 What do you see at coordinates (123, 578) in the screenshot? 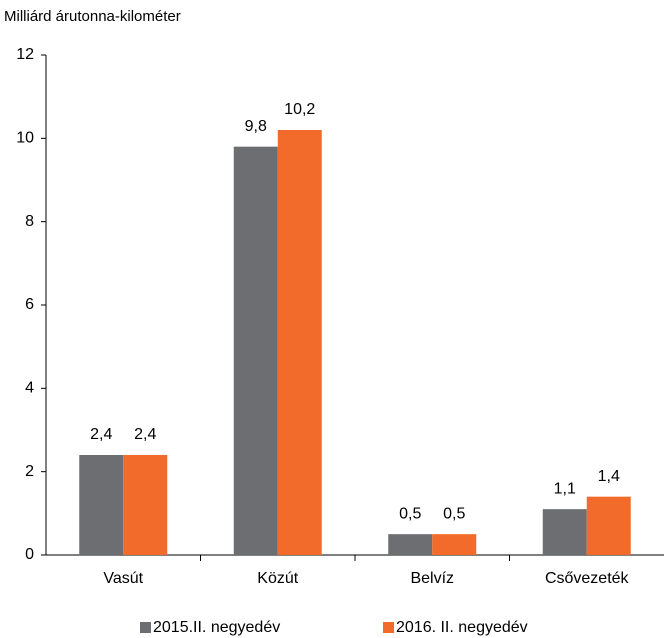
I see `x-tick-label: Vasút` at bounding box center [123, 578].